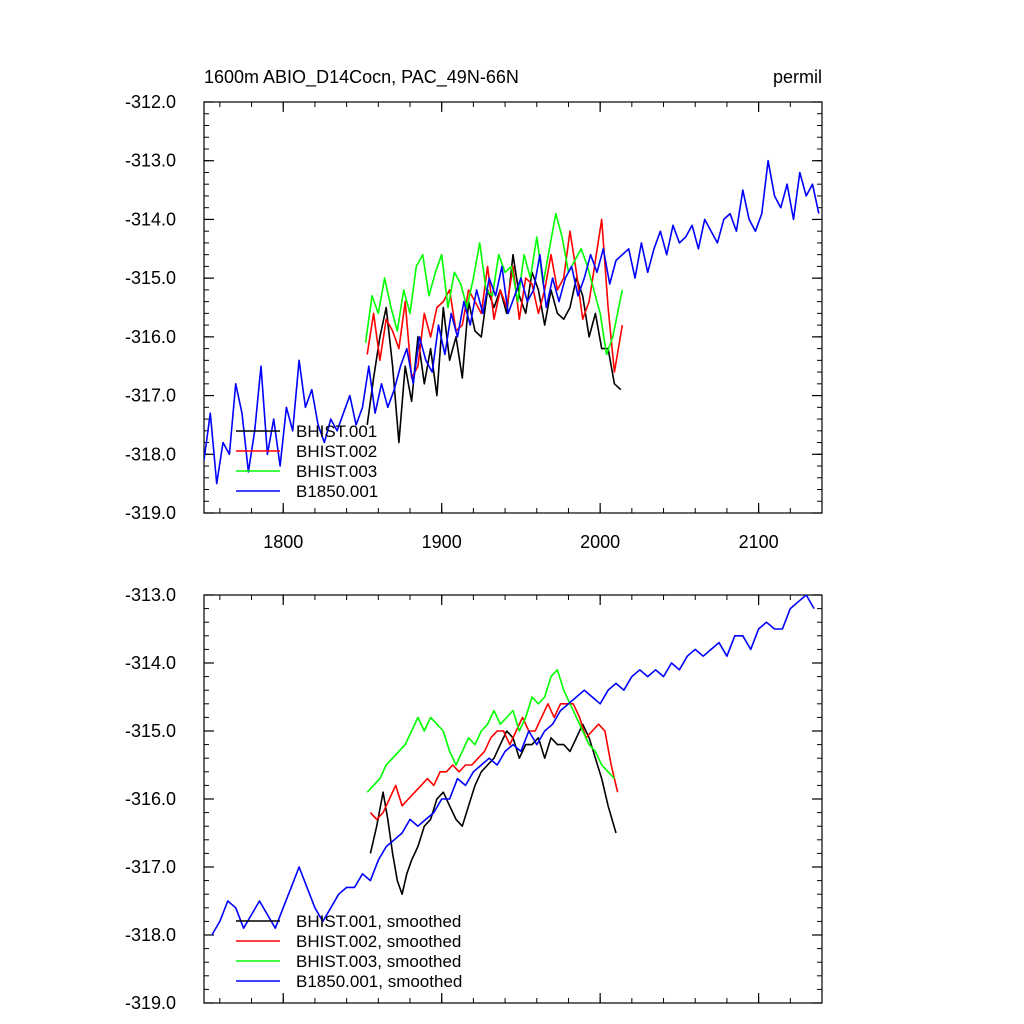 The image size is (1024, 1024). What do you see at coordinates (336, 431) in the screenshot?
I see `legend-label: BHIST.001` at bounding box center [336, 431].